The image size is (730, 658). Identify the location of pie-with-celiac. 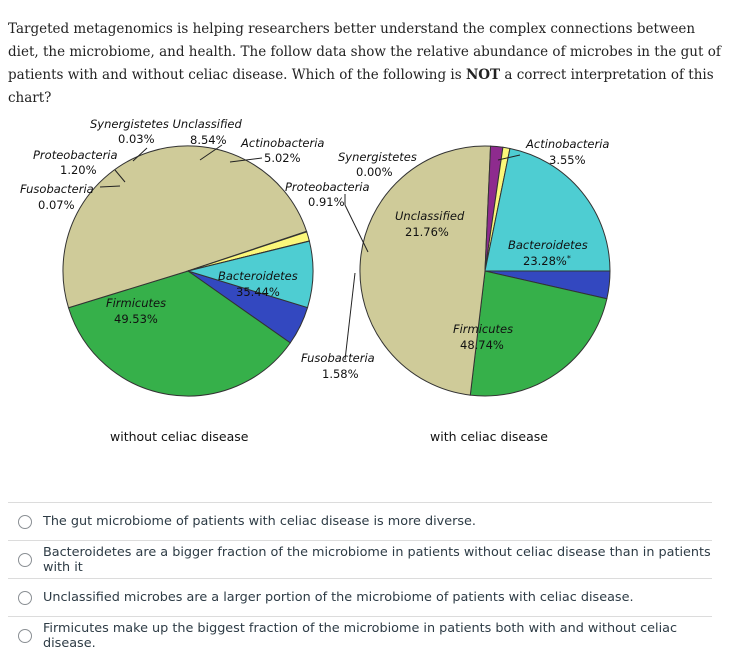
(485, 271).